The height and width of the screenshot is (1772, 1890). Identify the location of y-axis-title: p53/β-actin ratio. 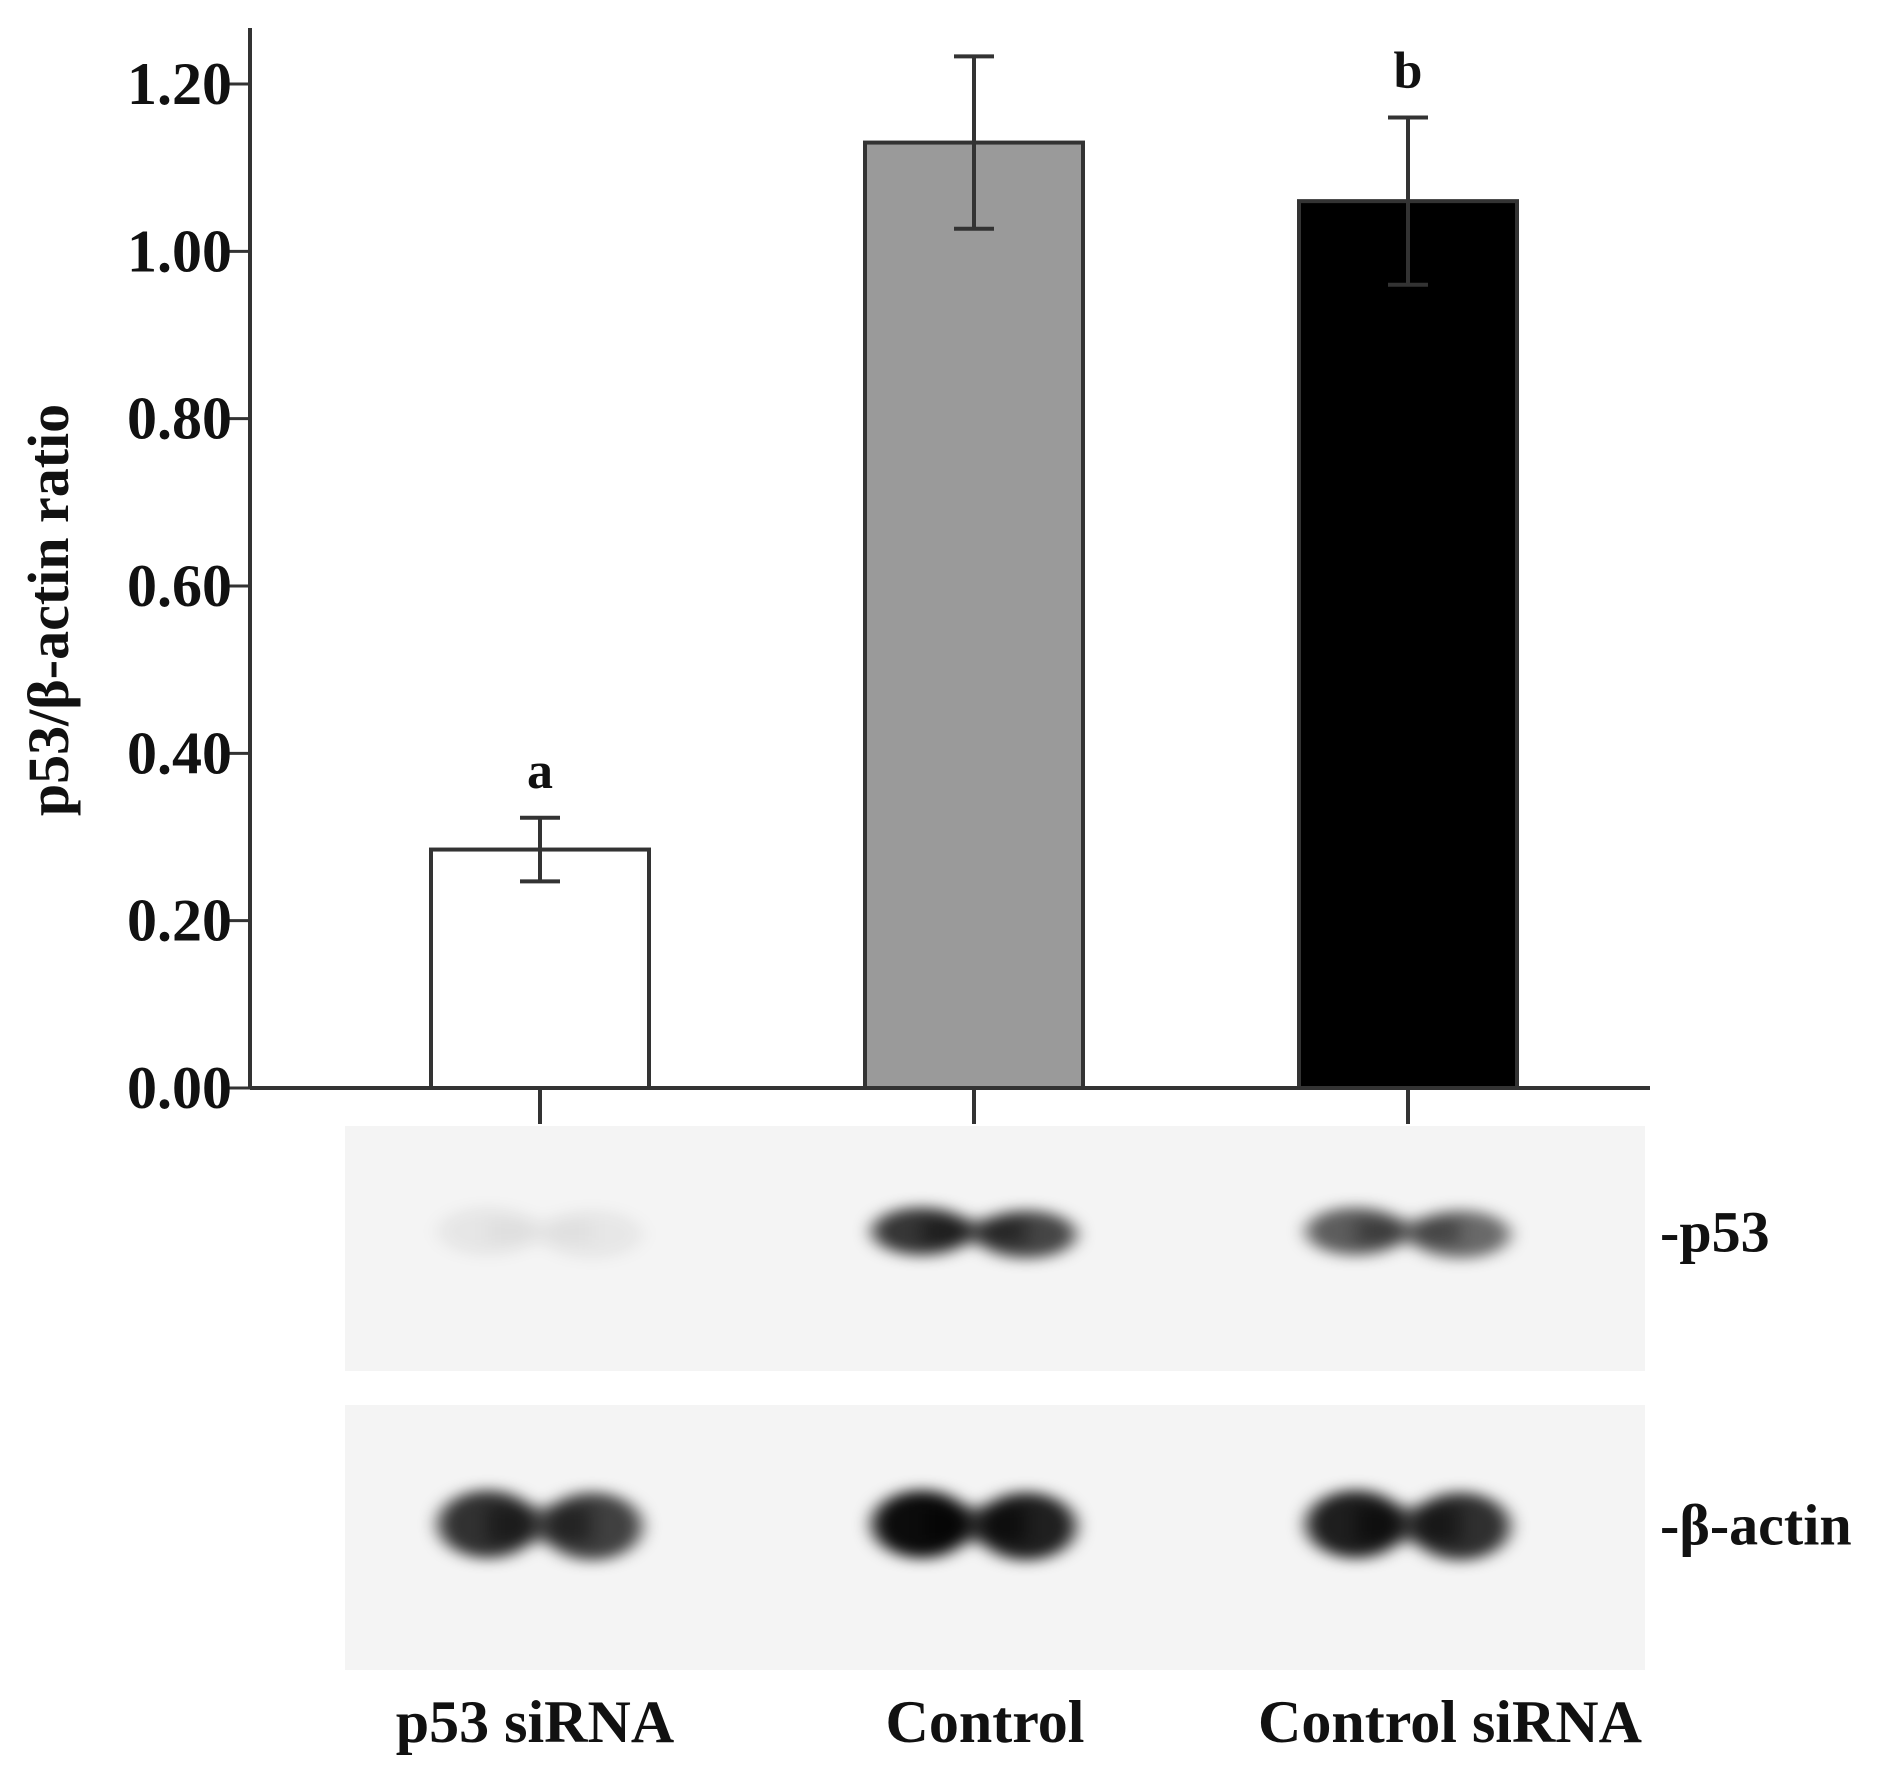
(48, 610).